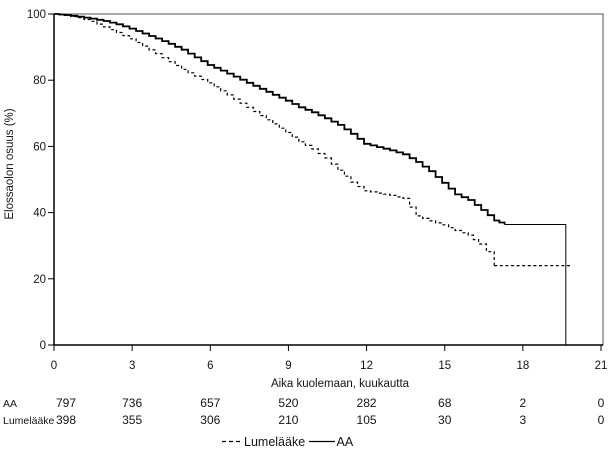 This screenshot has height=449, width=613. What do you see at coordinates (523, 403) in the screenshot?
I see `risk-value: 2` at bounding box center [523, 403].